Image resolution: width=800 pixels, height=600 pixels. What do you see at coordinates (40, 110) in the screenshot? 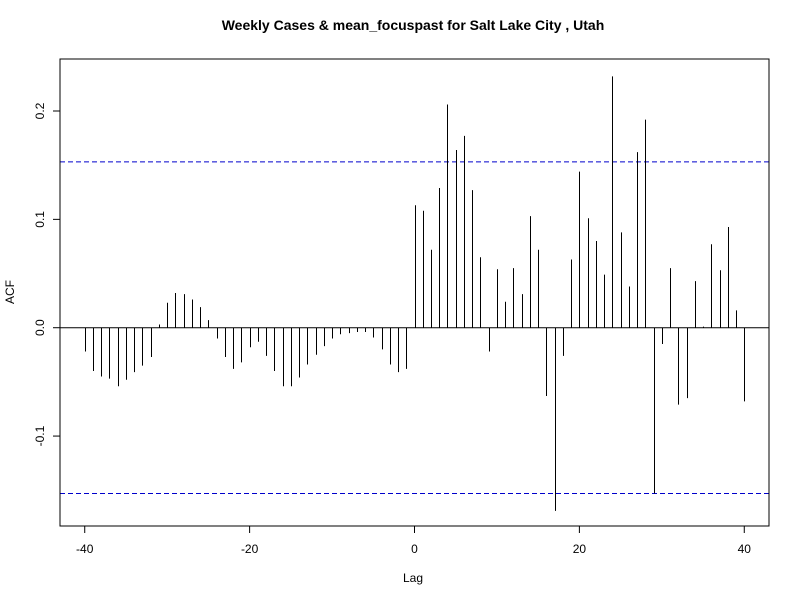
I see `y-tick-label: 0.2` at bounding box center [40, 110].